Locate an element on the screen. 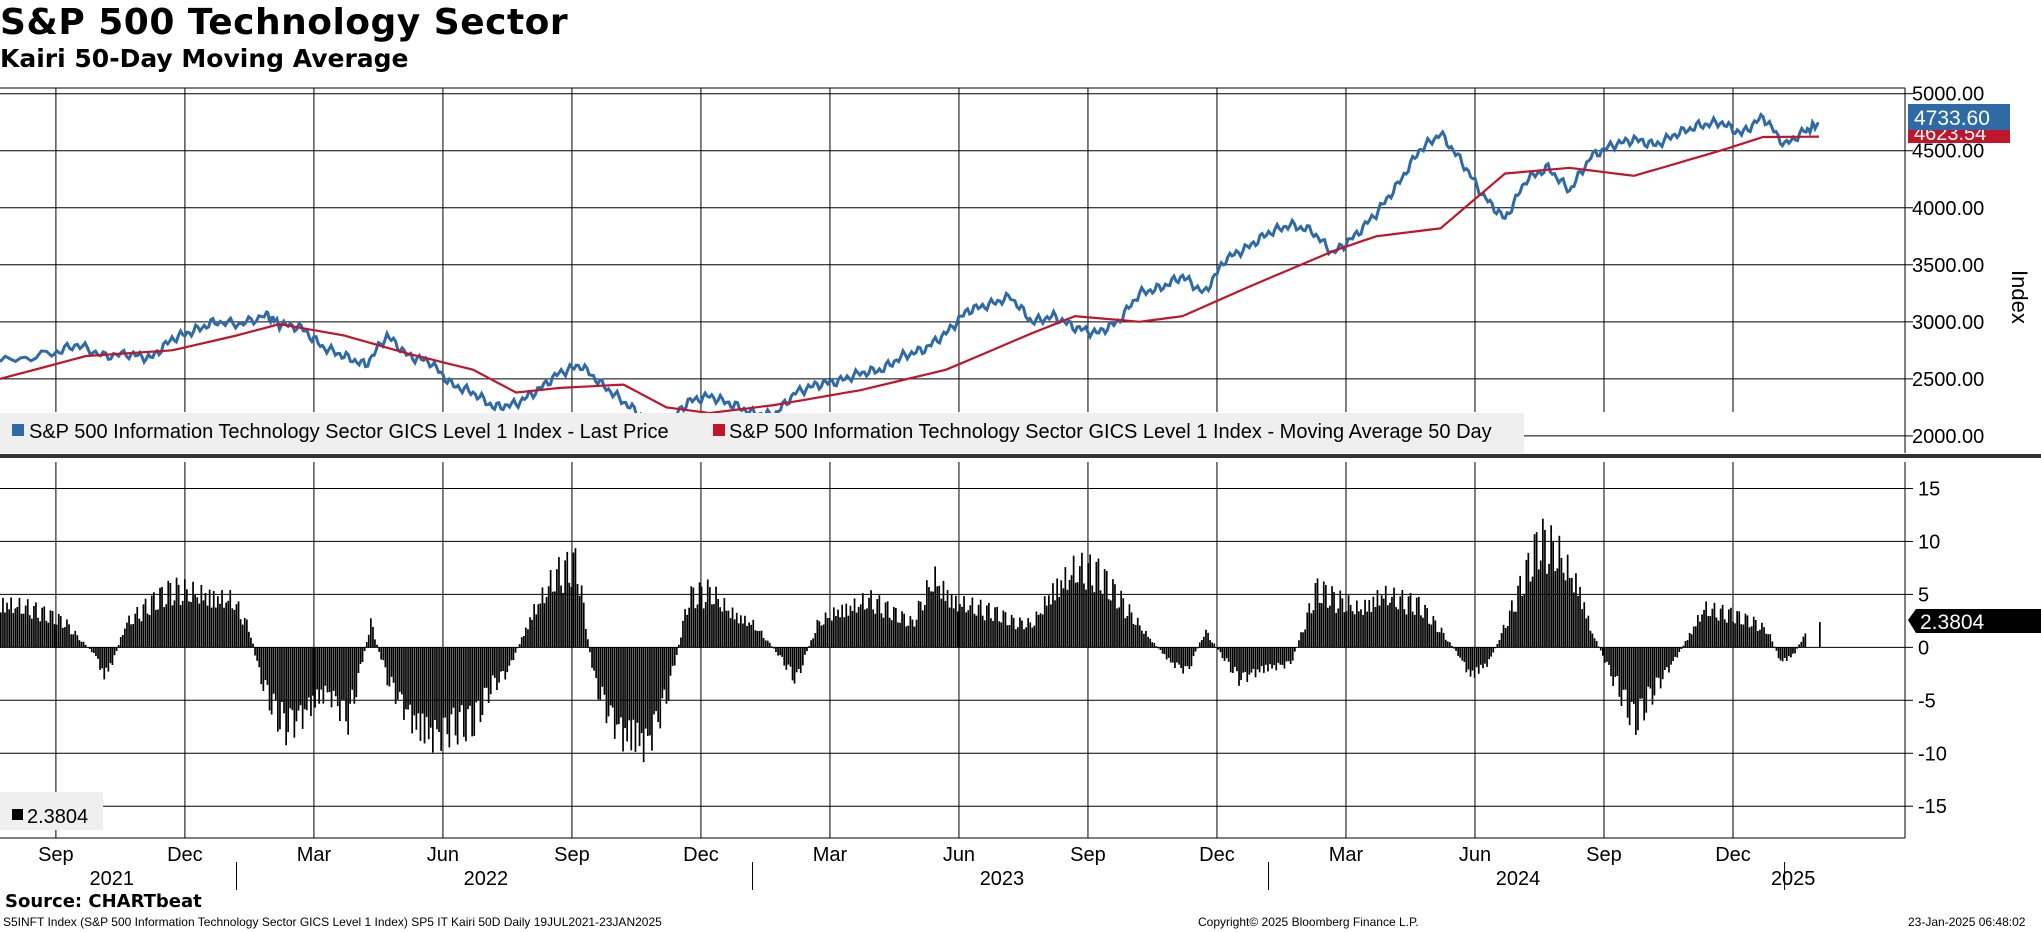 This screenshot has height=932, width=2041. lower-y-tick-label: -5 is located at coordinates (1927, 701).